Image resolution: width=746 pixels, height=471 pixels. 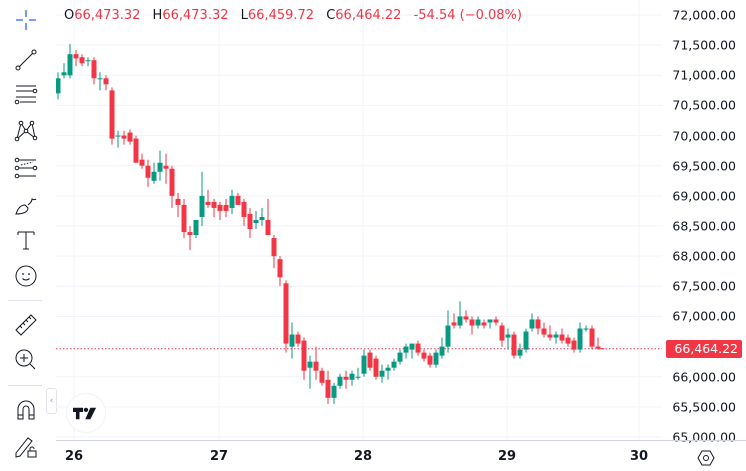 I want to click on open-label: O, so click(x=69, y=15).